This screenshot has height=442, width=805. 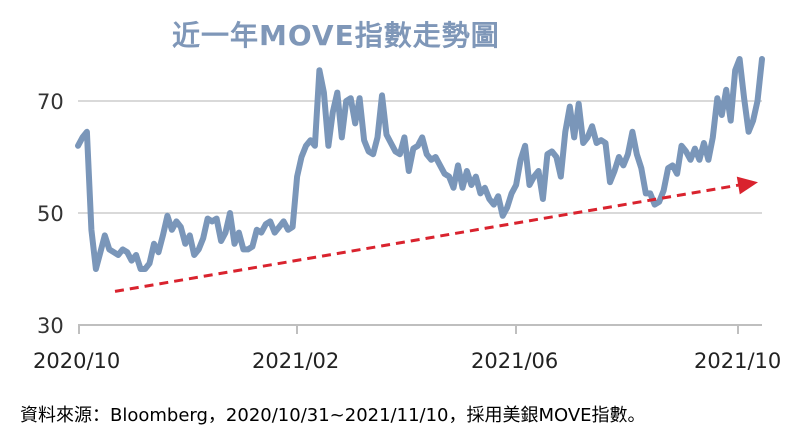 I want to click on y-axis-ticks: 30 50 70, so click(x=50, y=214).